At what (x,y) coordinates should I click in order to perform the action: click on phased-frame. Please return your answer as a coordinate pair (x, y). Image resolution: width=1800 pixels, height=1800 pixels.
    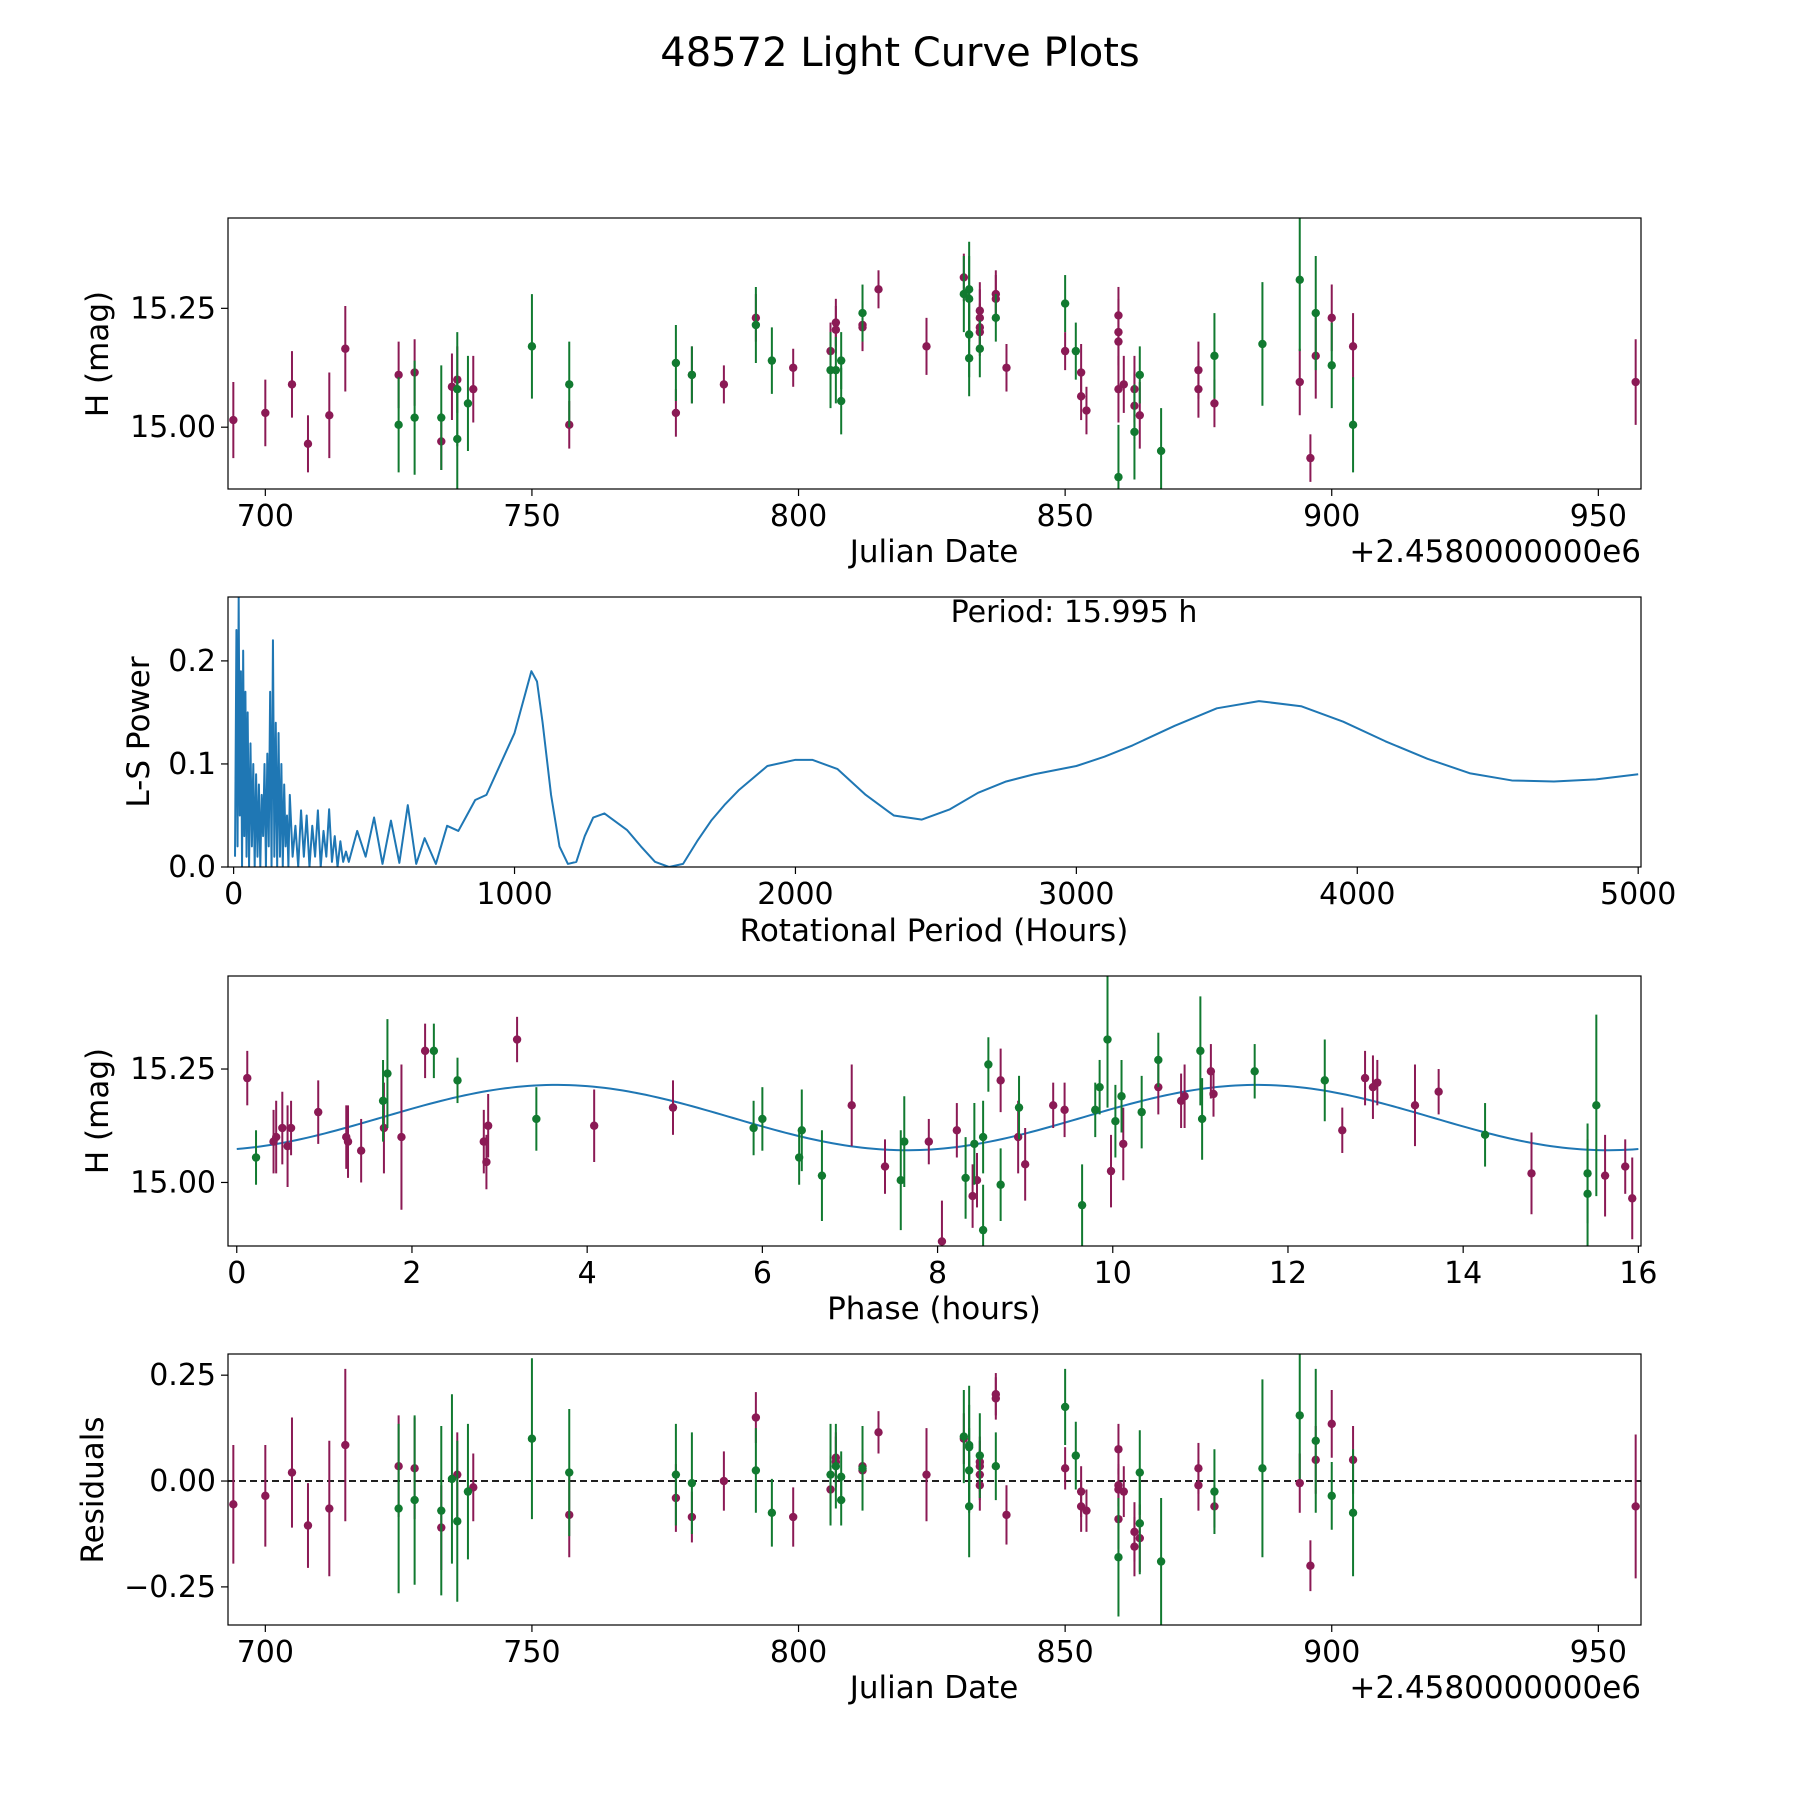
    Looking at the image, I should click on (934, 1111).